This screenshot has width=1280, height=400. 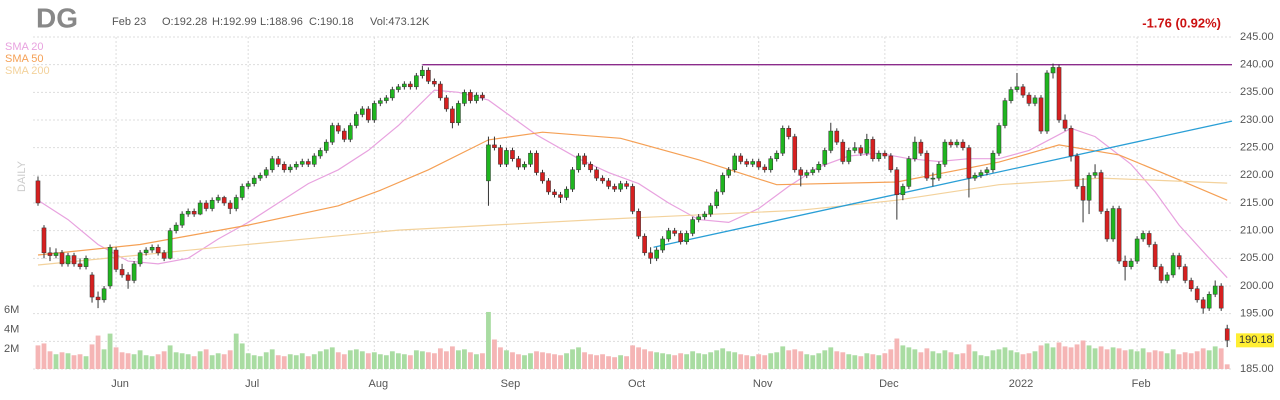 I want to click on y-tick-label: 220.00, so click(x=1257, y=175).